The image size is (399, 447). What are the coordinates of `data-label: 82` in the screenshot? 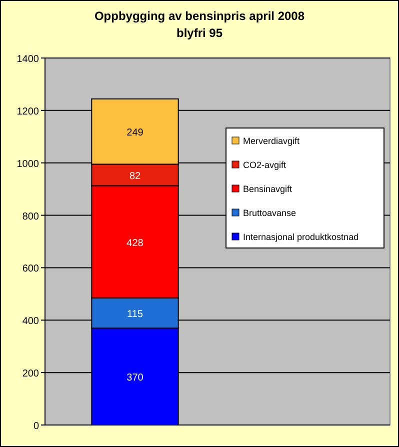 It's located at (135, 176).